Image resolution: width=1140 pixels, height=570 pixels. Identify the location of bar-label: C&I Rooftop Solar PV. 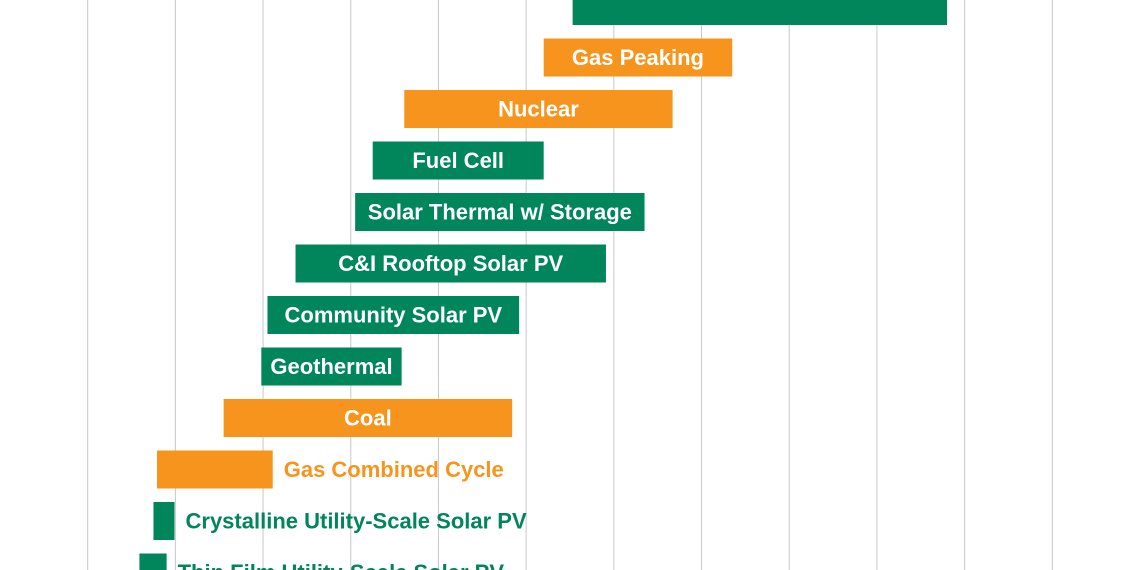
(450, 263).